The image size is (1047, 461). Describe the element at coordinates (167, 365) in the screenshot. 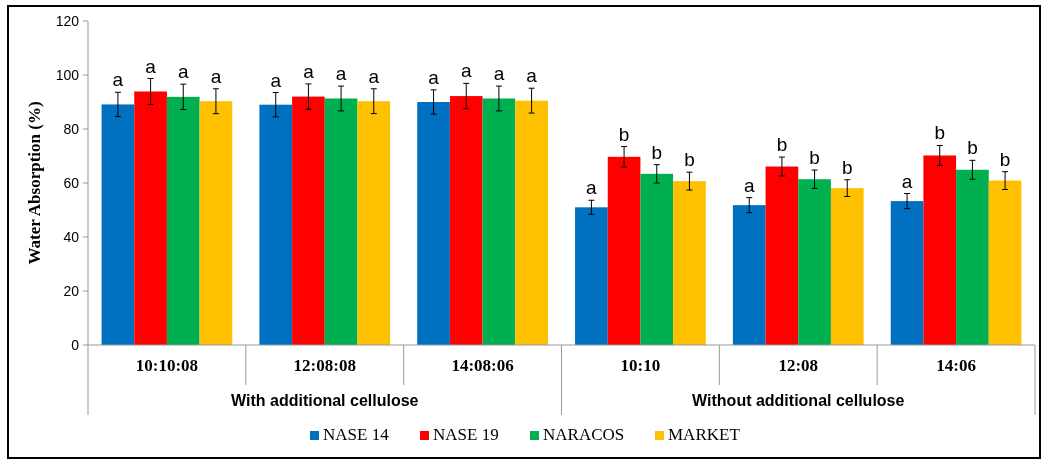

I see `x-tick-label: 10:10:08` at that location.